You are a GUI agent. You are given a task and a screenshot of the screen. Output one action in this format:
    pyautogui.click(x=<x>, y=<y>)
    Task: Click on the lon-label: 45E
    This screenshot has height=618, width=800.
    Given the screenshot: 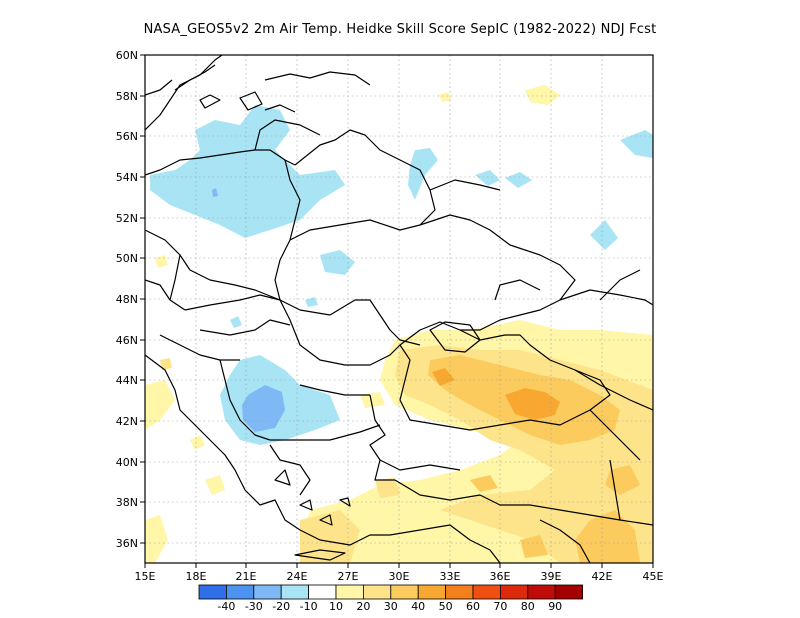 What is the action you would take?
    pyautogui.click(x=653, y=576)
    